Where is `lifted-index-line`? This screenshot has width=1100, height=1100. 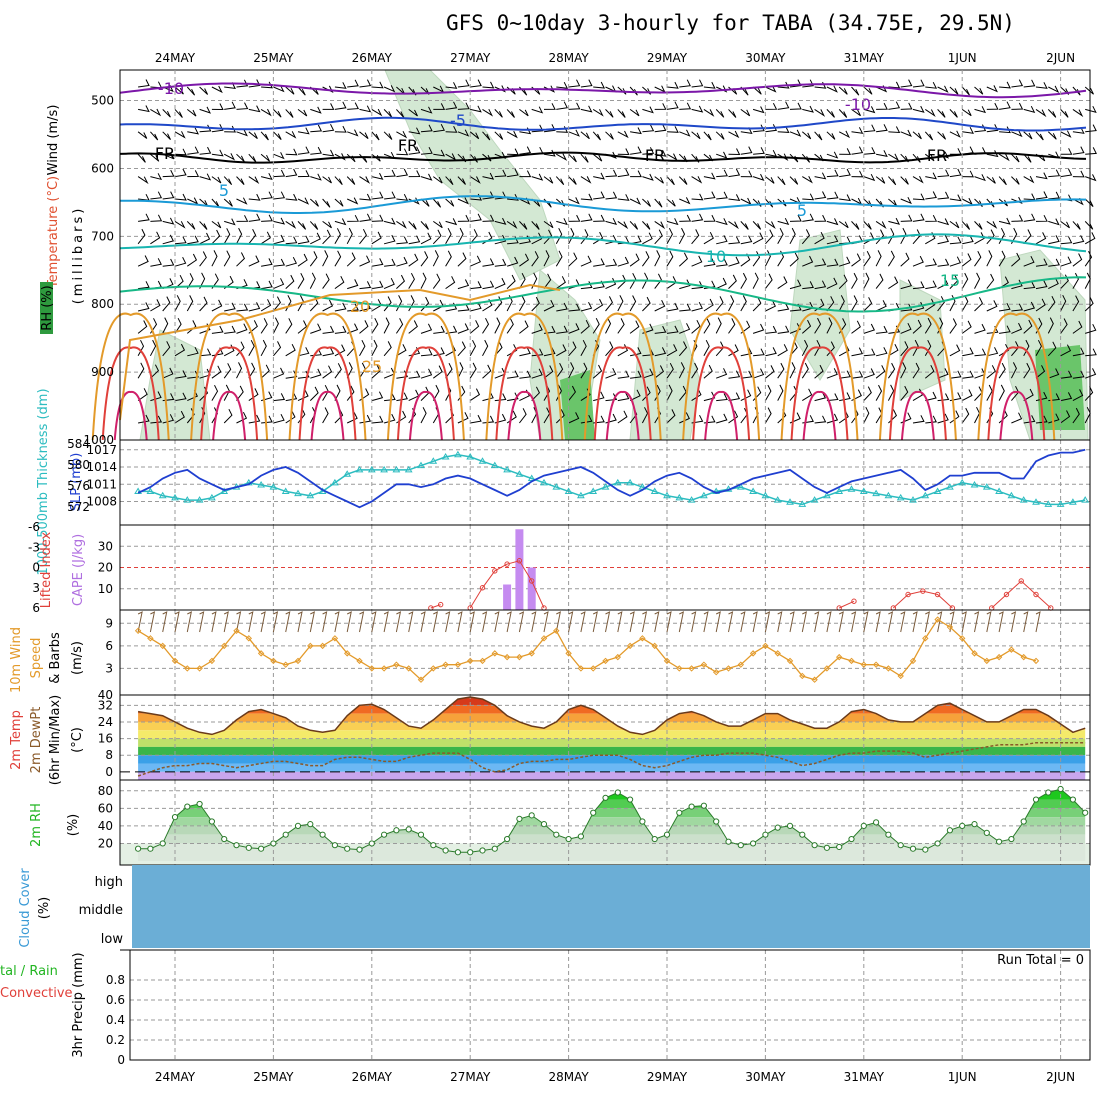 lifted-index-line is located at coordinates (507, 584).